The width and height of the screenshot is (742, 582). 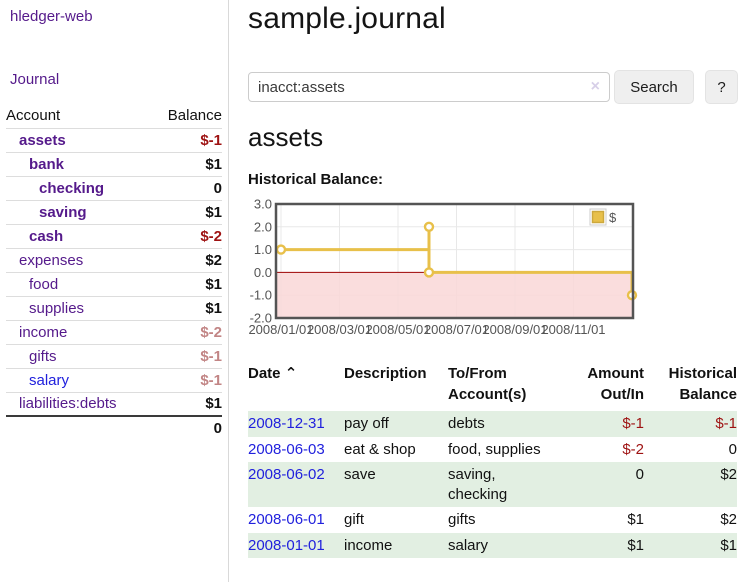 I want to click on account-name-salary: salary, so click(x=78, y=380).